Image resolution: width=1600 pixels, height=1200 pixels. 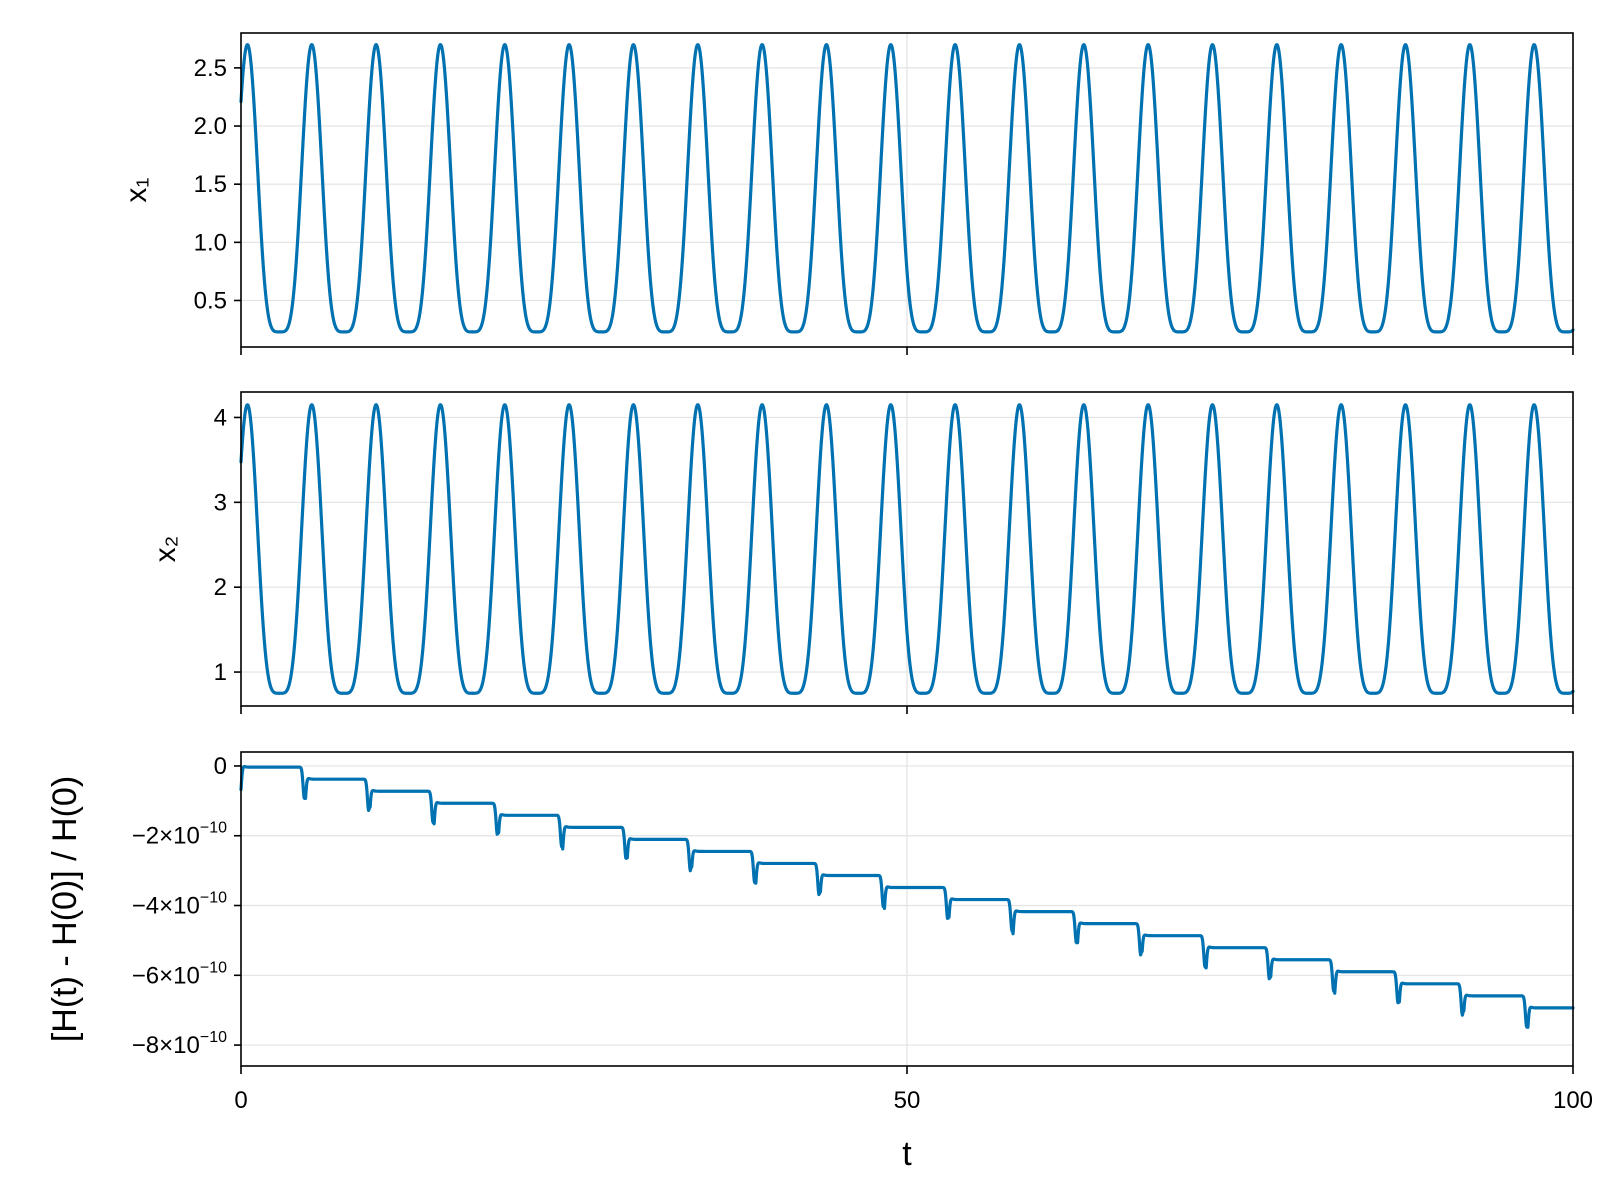 I want to click on y-tick-label: 1.0, so click(x=210, y=242).